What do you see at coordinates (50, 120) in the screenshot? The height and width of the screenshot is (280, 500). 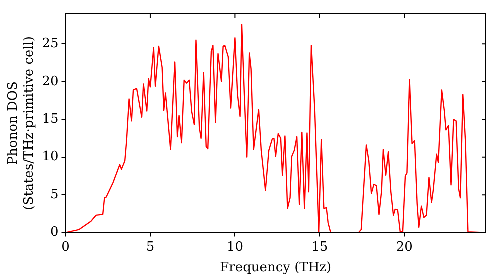 I see `y-tick-label: 15` at bounding box center [50, 120].